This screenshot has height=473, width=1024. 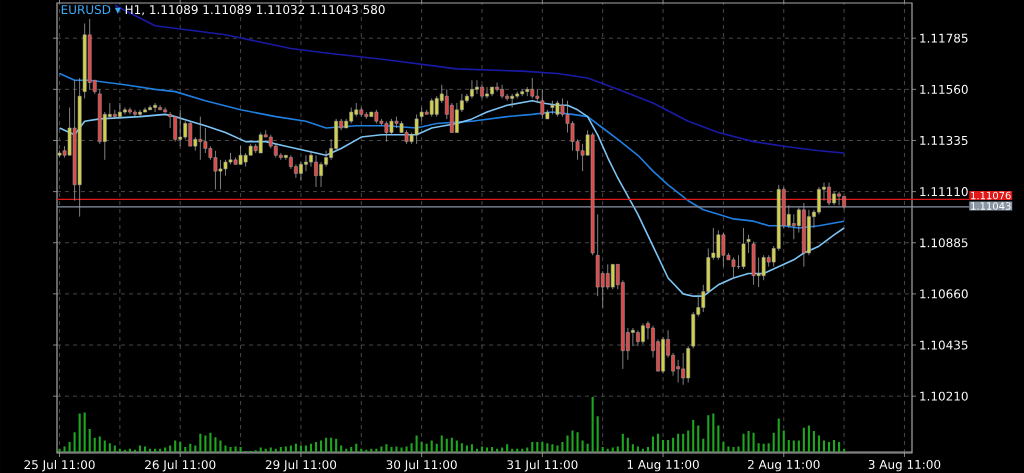 What do you see at coordinates (255, 10) in the screenshot?
I see `chart-subtitle: H1, 1.11089 1.11089 1.11032 1.11043 580` at bounding box center [255, 10].